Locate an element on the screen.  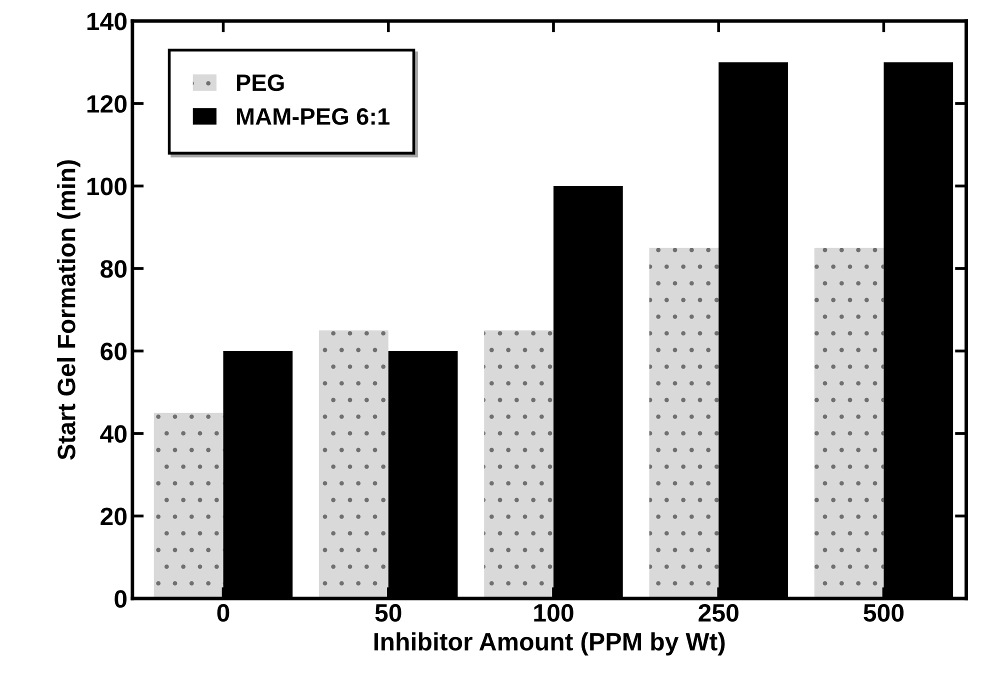
y-tick-label: 40 is located at coordinates (113, 434).